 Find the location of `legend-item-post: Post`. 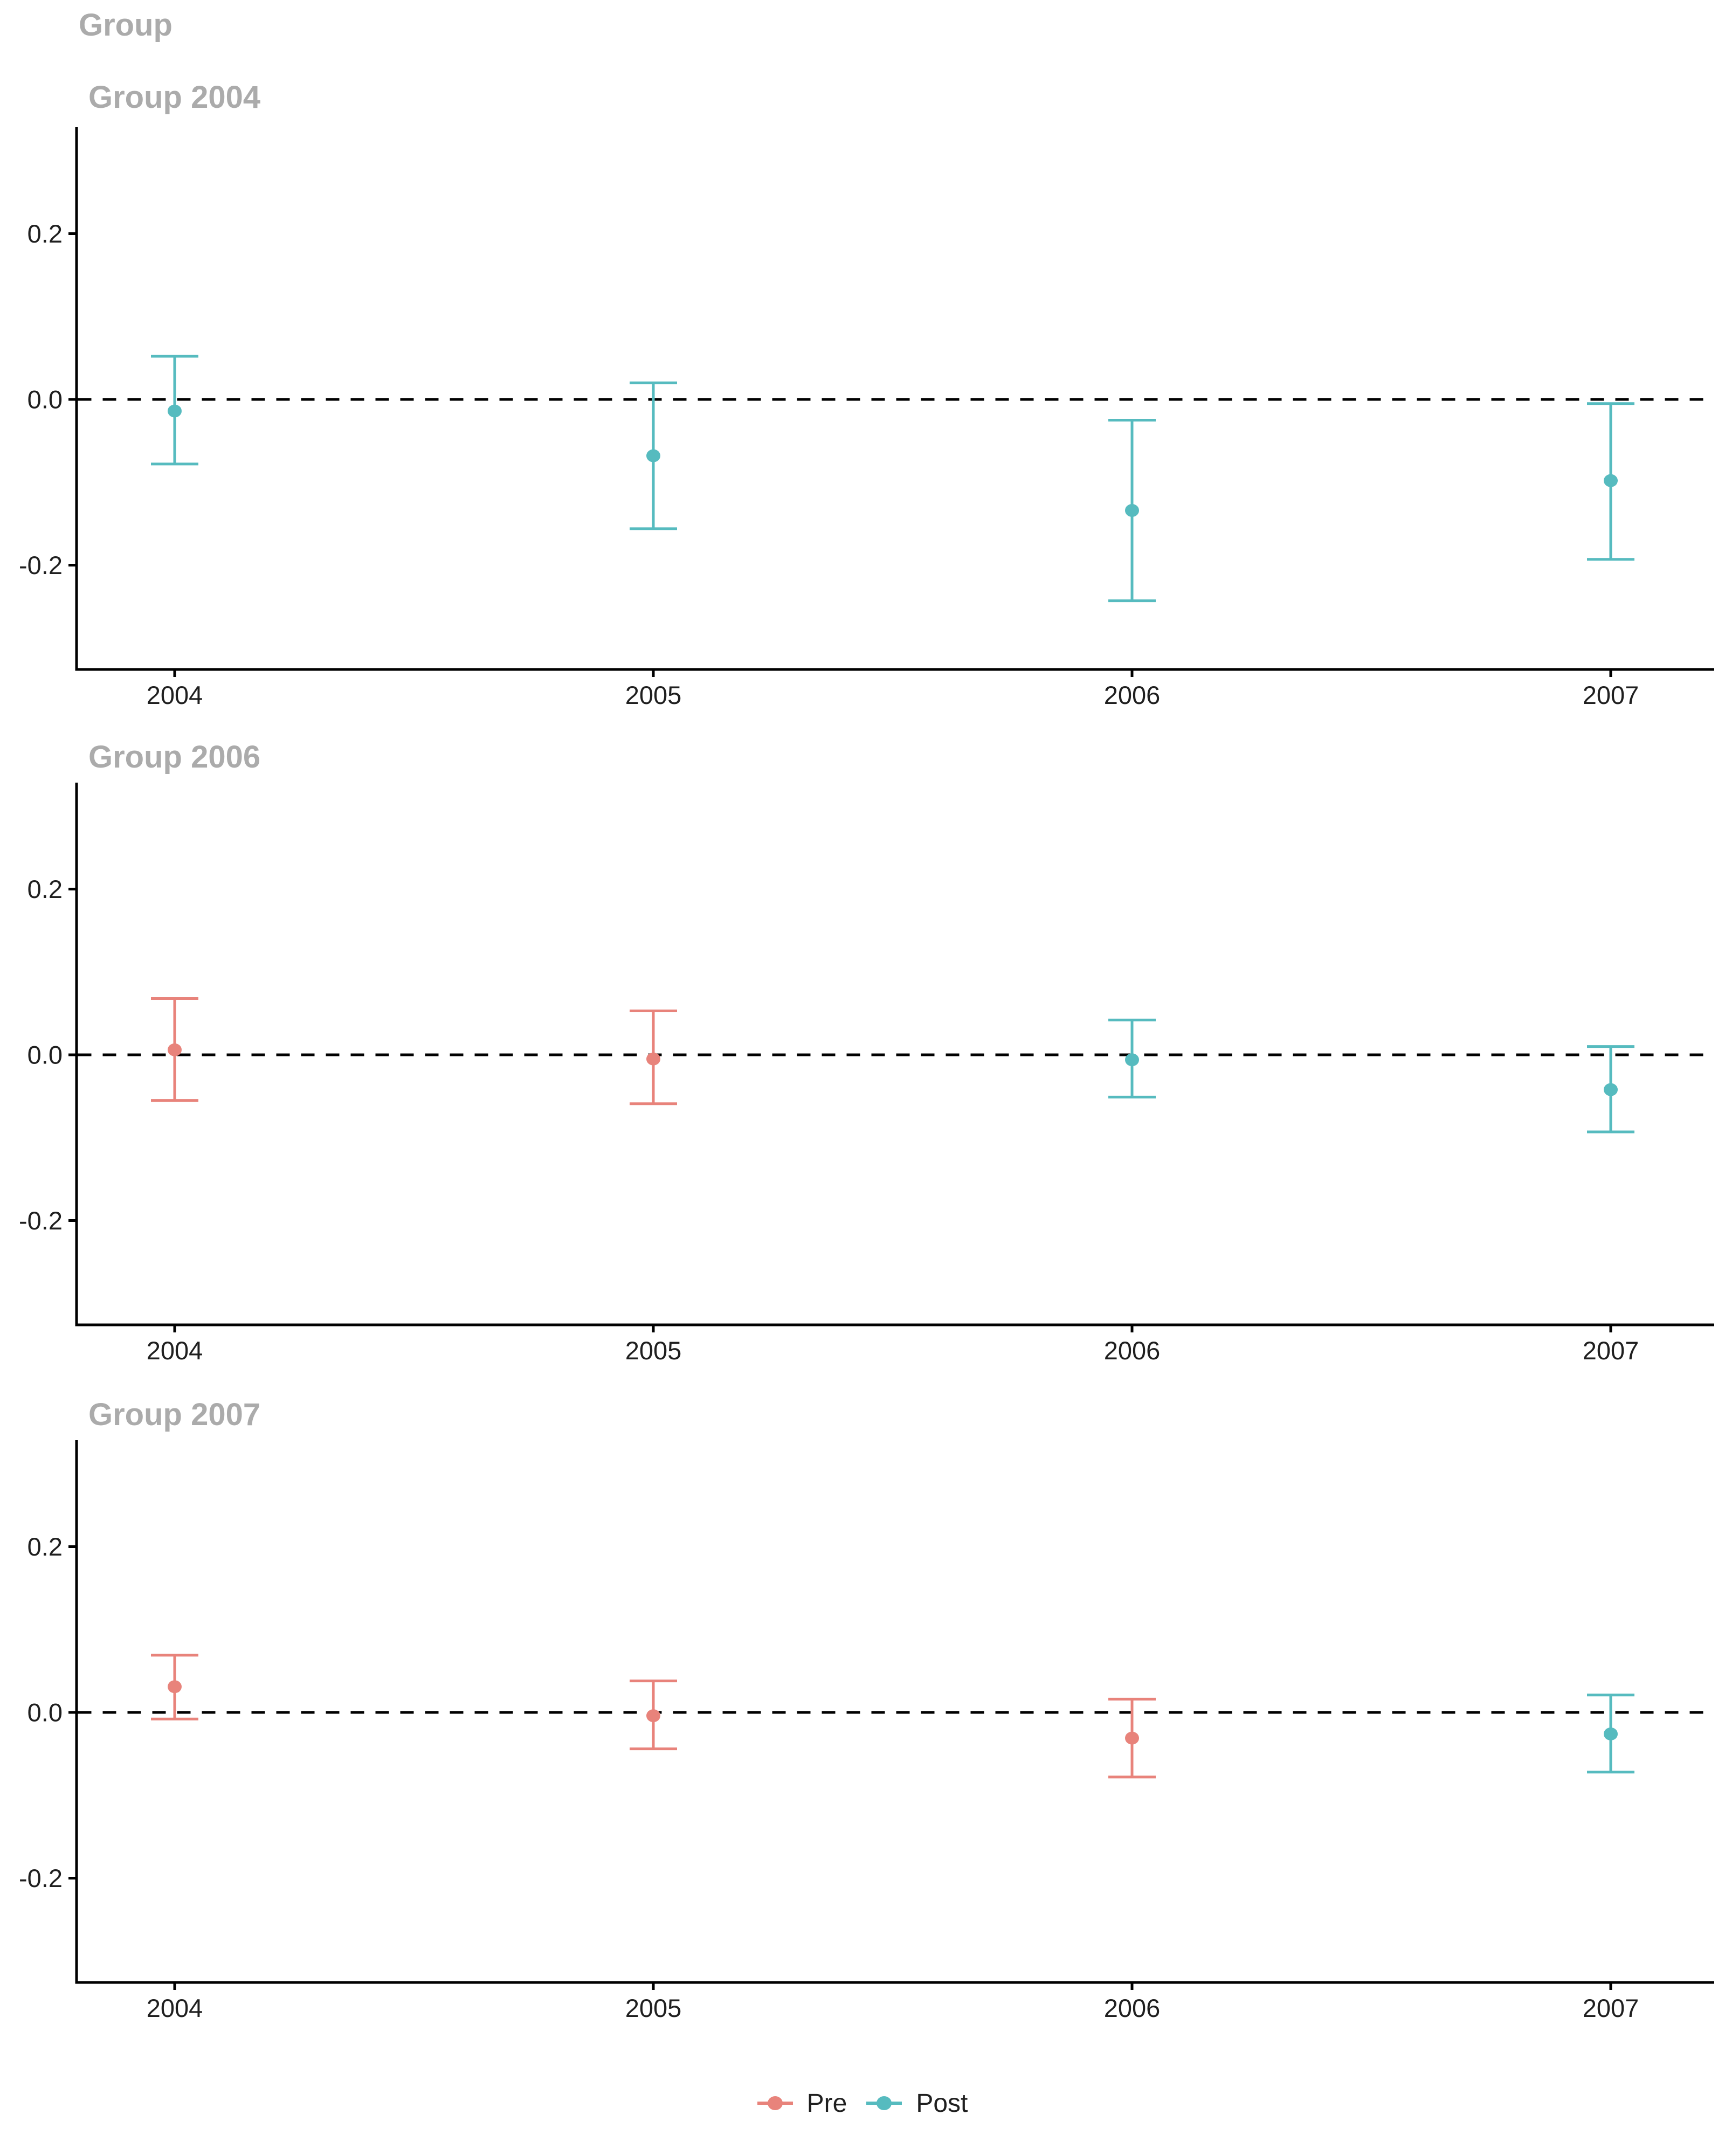

legend-item-post: Post is located at coordinates (917, 2103).